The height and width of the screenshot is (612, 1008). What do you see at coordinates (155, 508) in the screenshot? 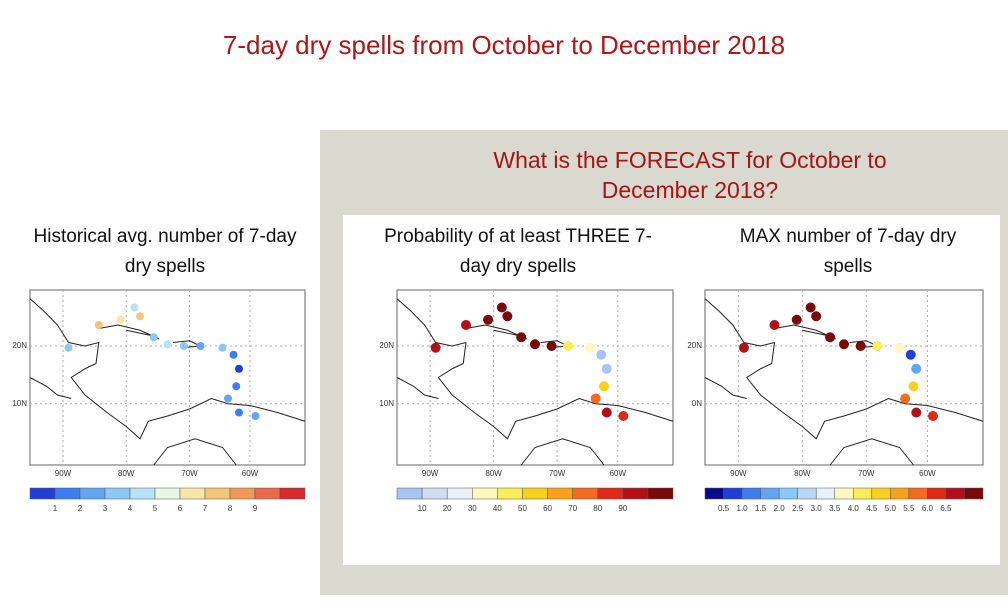
I see `colorbar-label: 5` at bounding box center [155, 508].